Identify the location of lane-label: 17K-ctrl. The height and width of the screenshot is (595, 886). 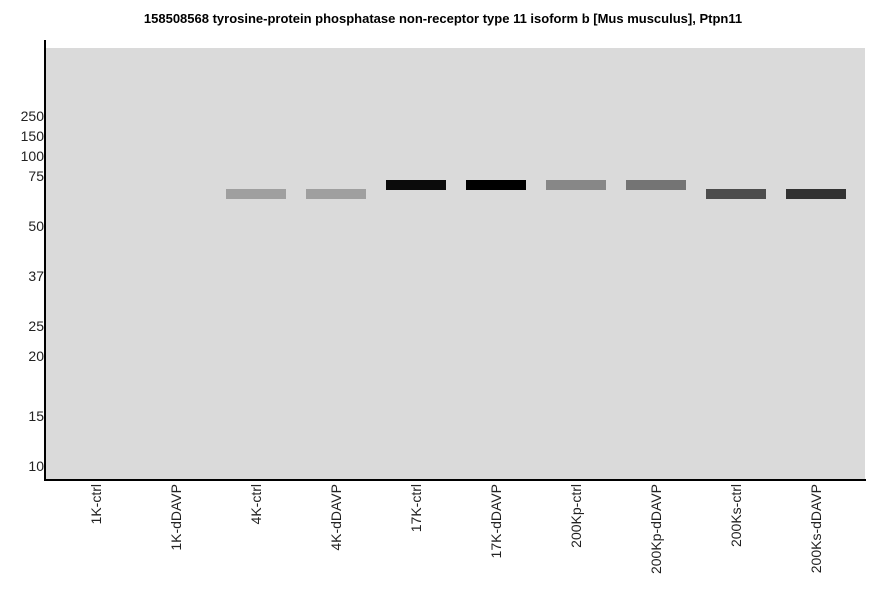
(416, 508).